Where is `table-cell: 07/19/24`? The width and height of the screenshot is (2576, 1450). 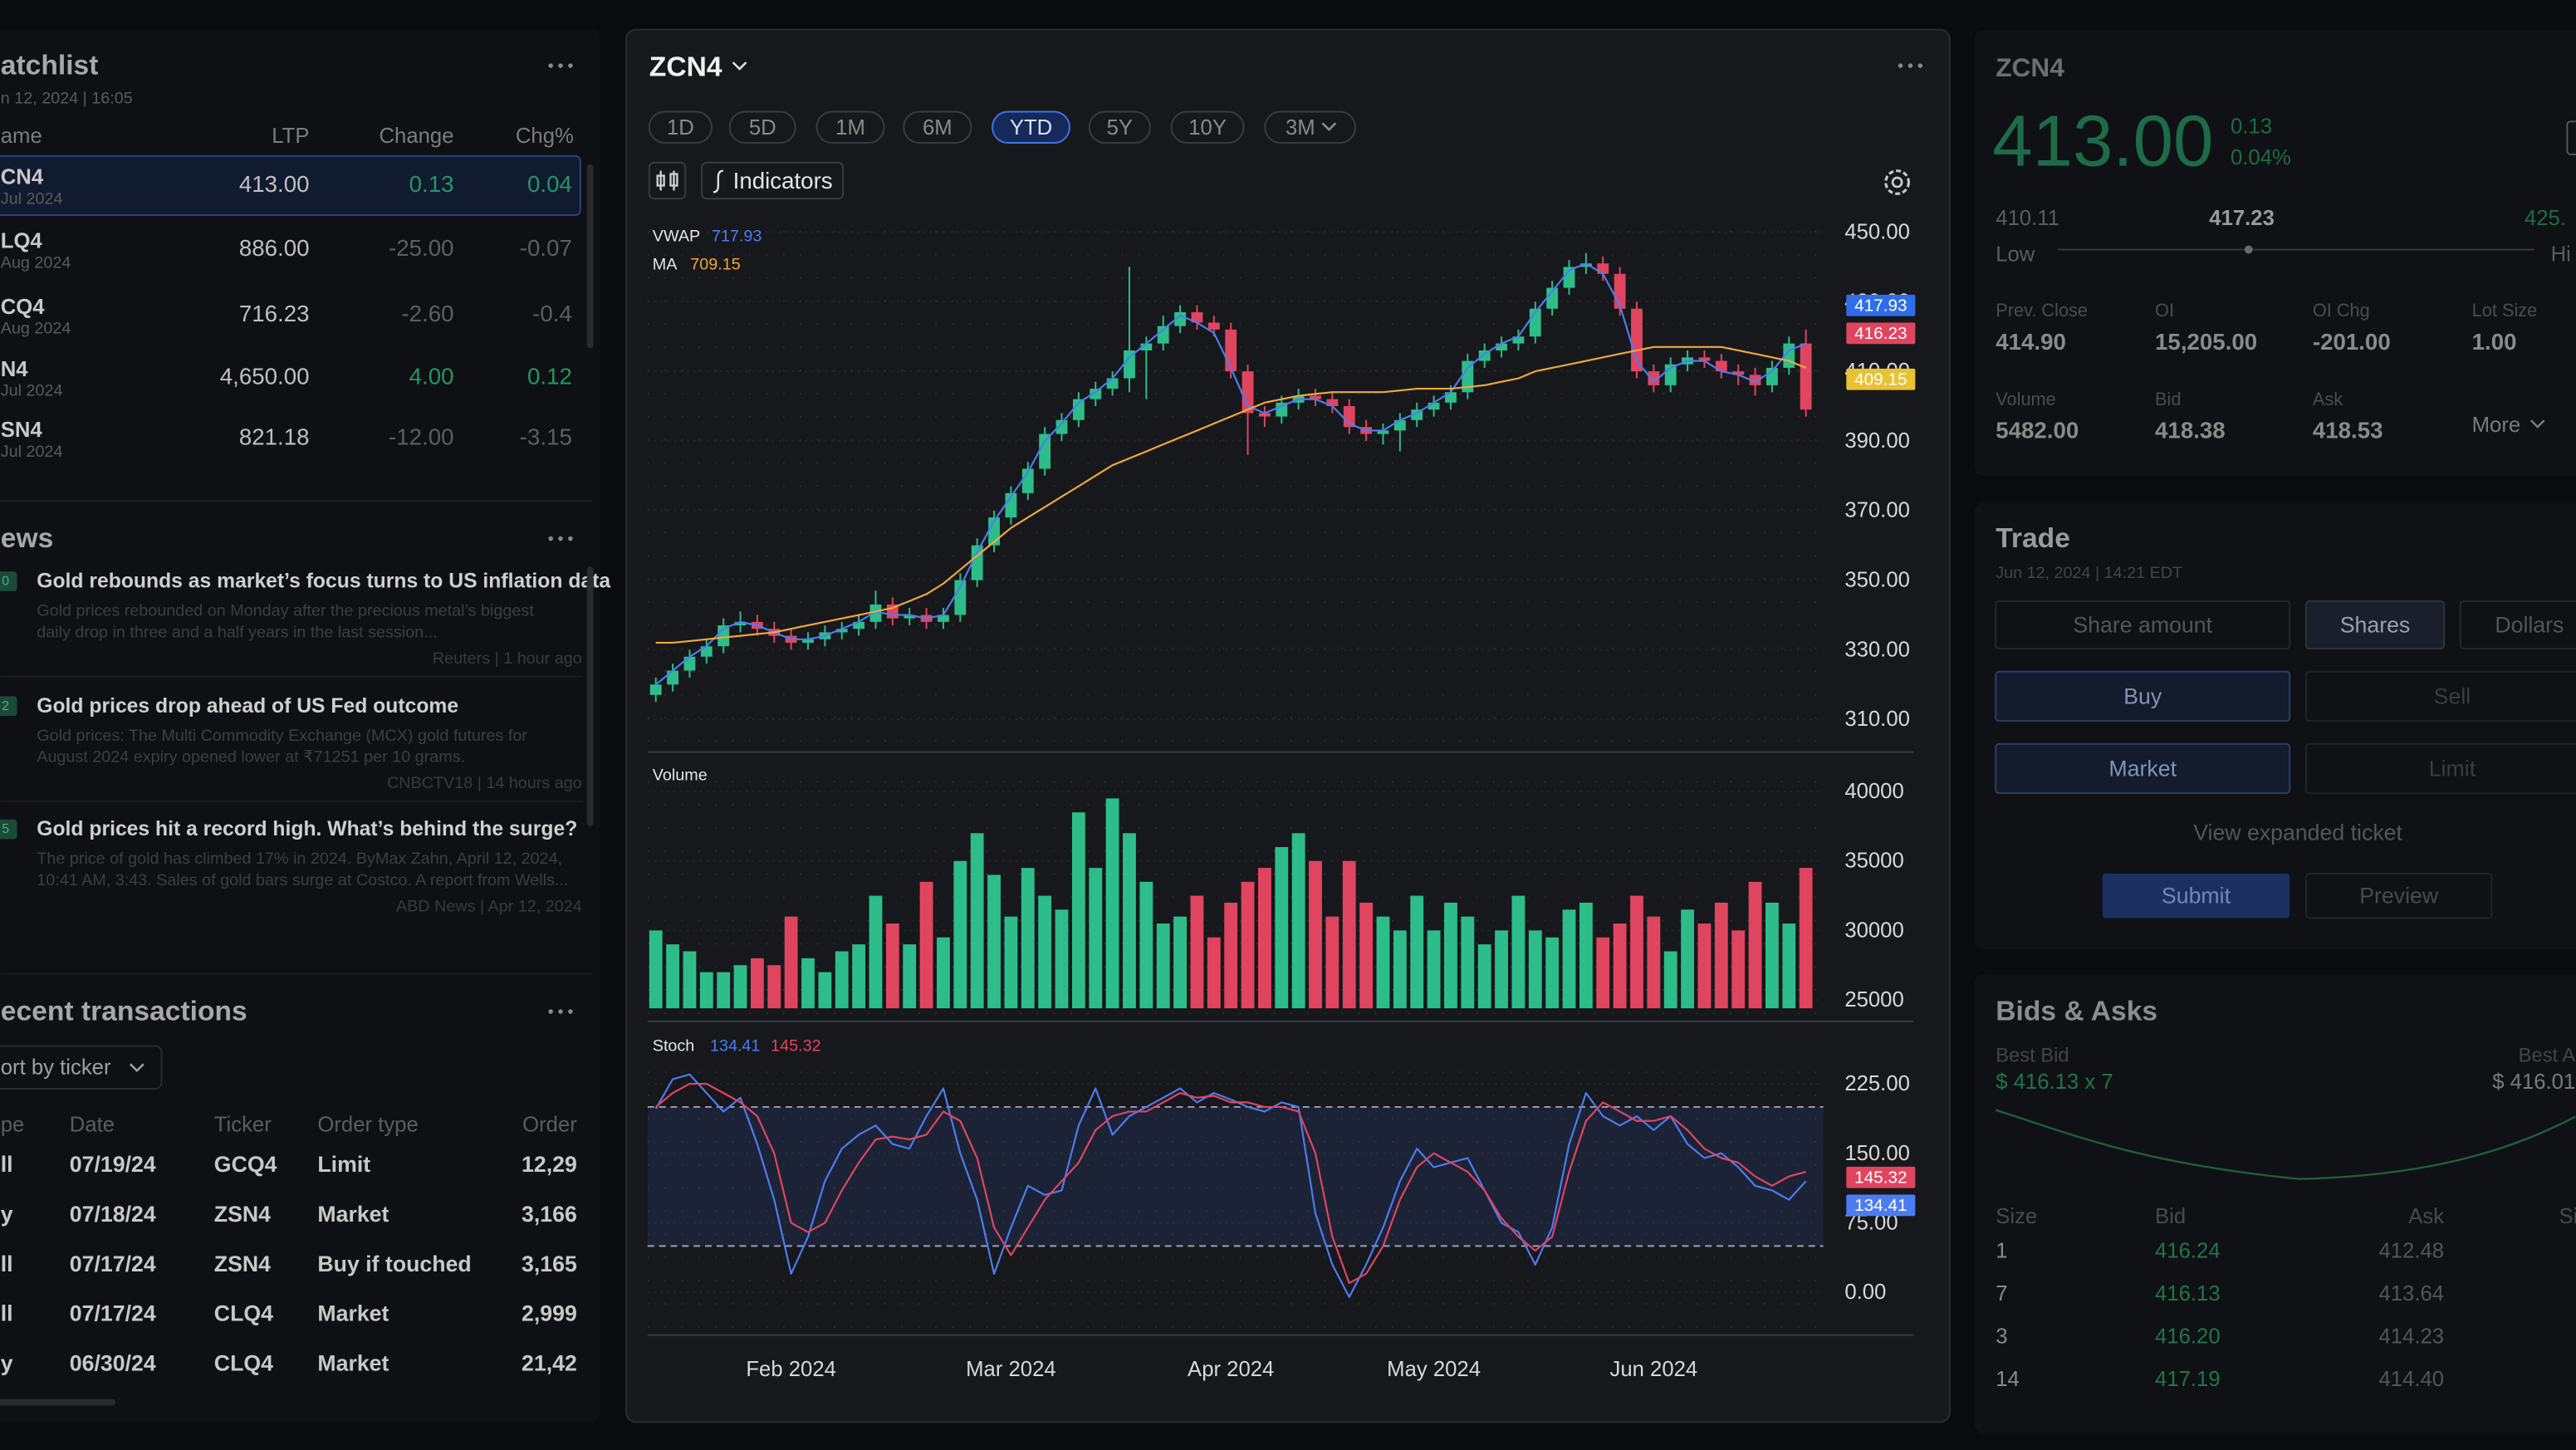
table-cell: 07/19/24 is located at coordinates (113, 1165).